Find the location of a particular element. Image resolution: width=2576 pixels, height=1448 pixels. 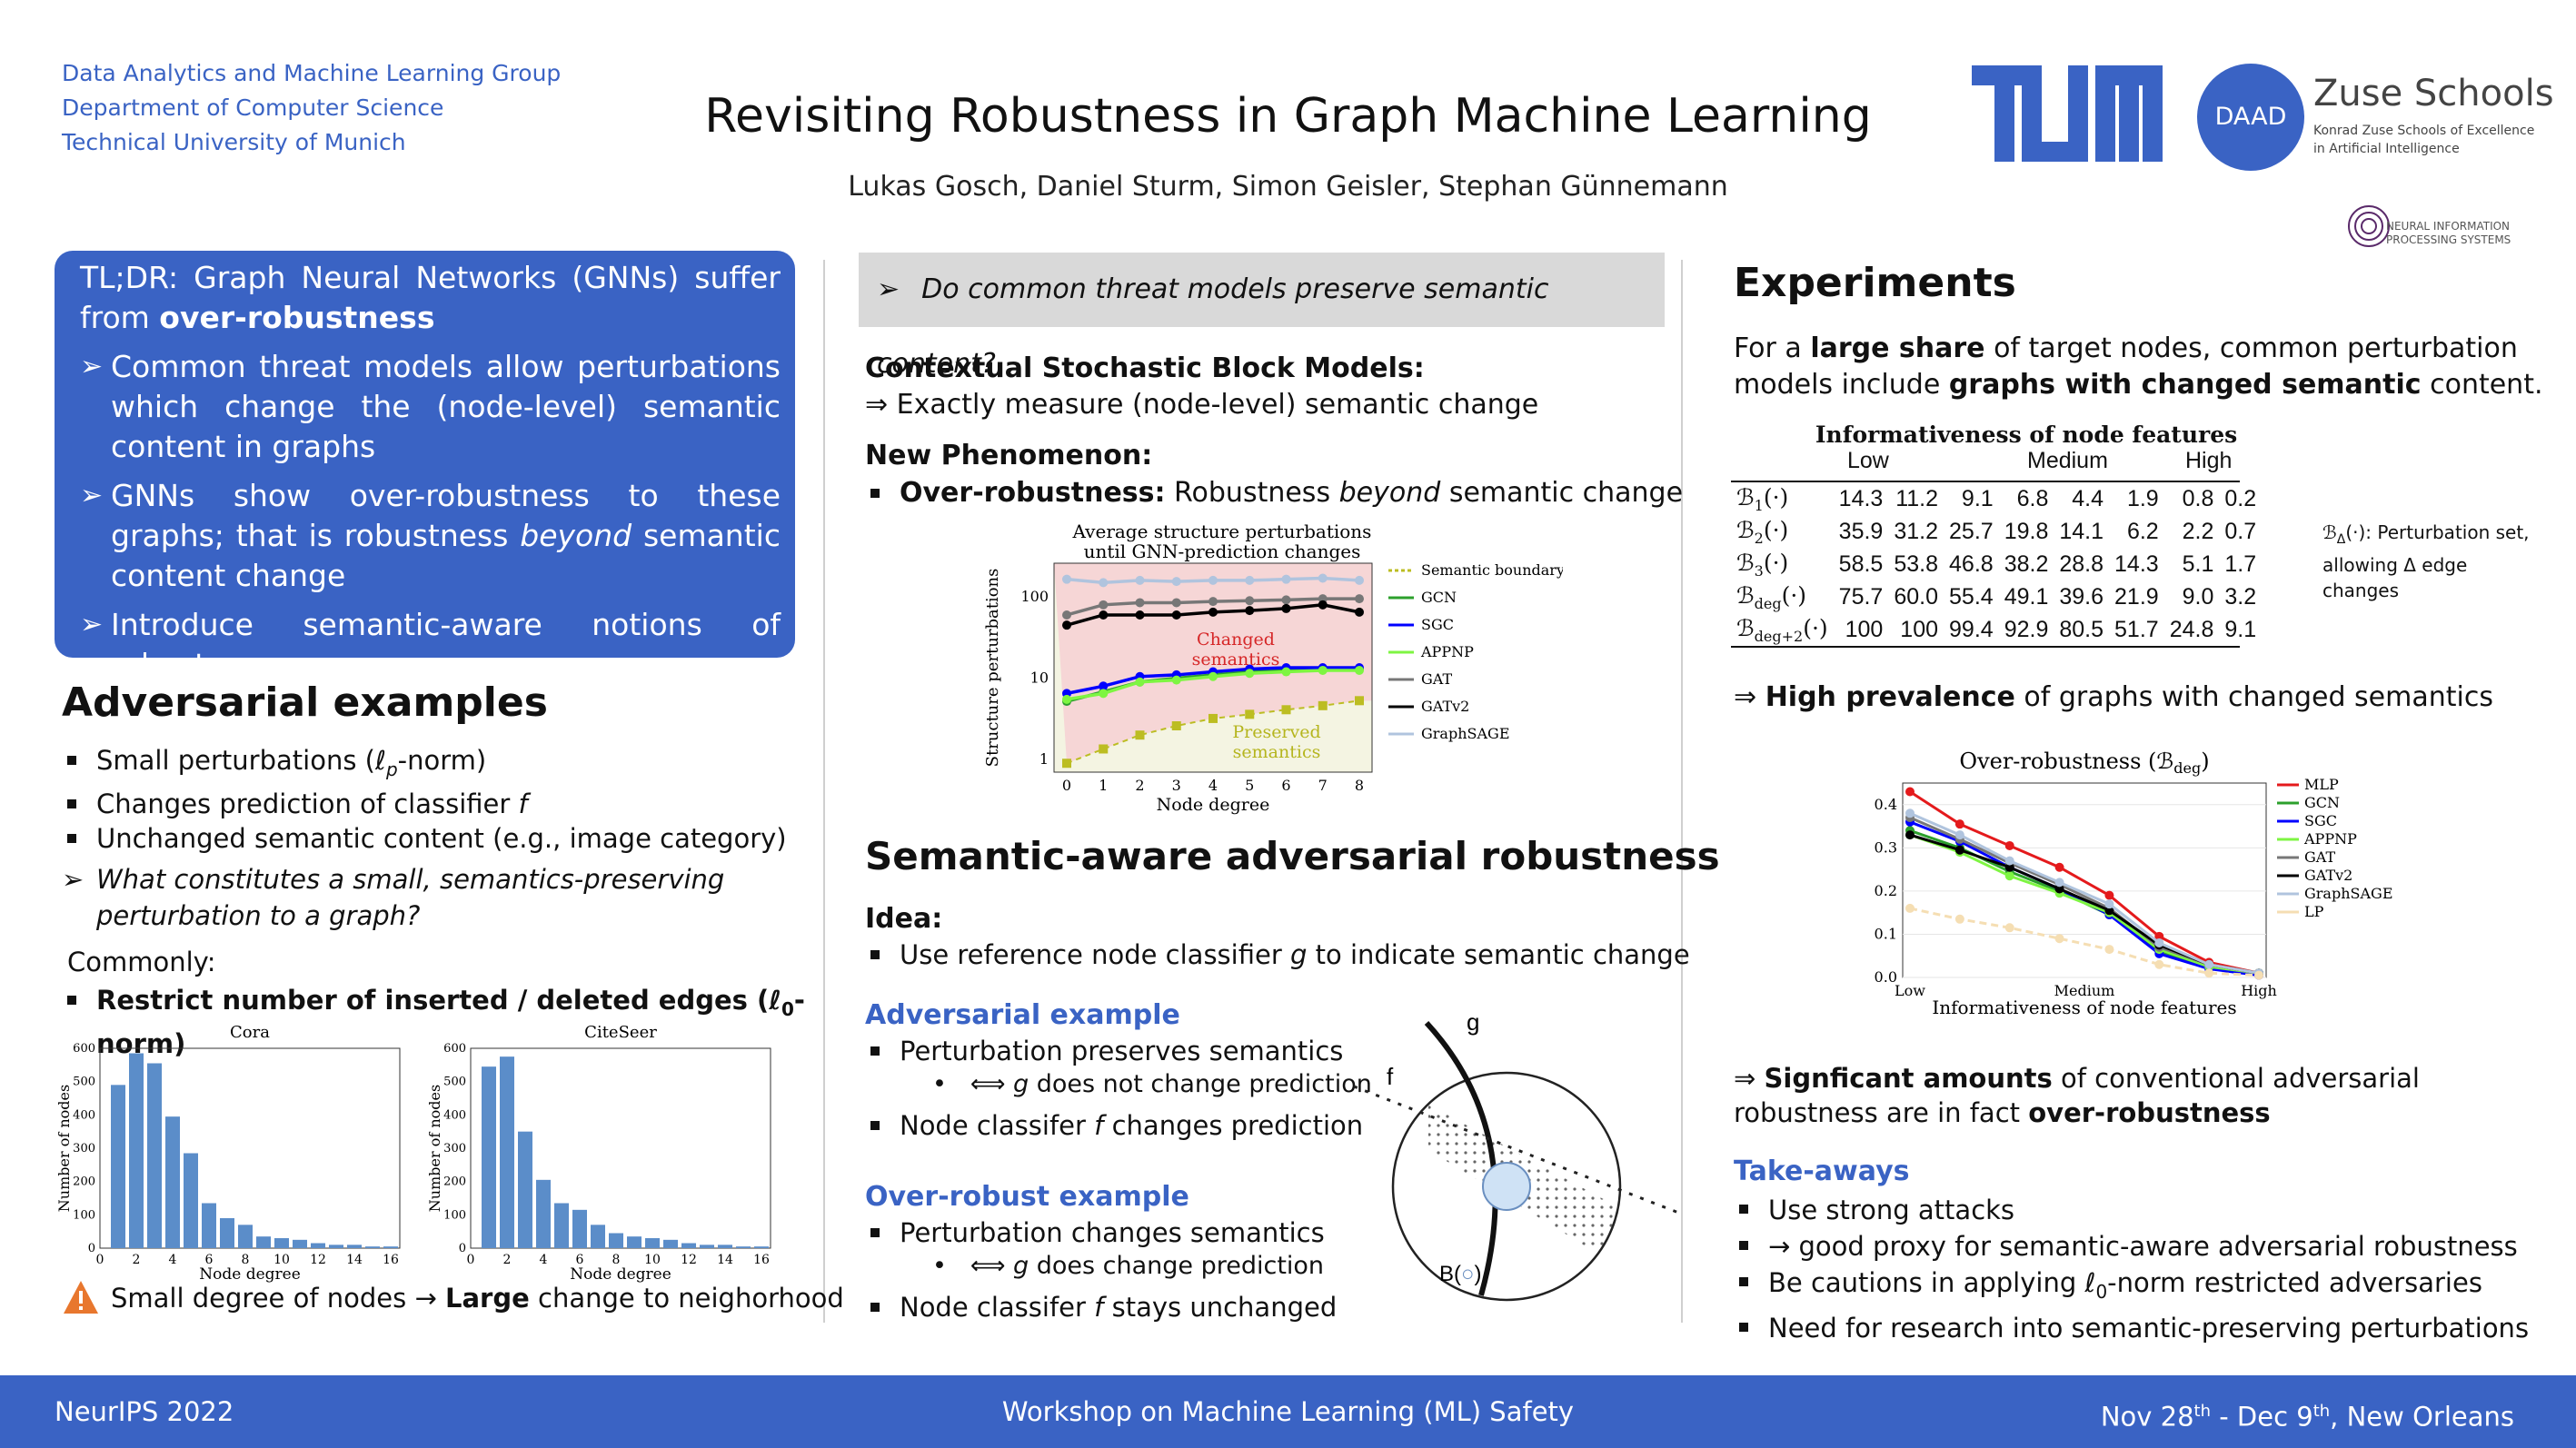

text: ℬ is located at coordinates (1746, 628).